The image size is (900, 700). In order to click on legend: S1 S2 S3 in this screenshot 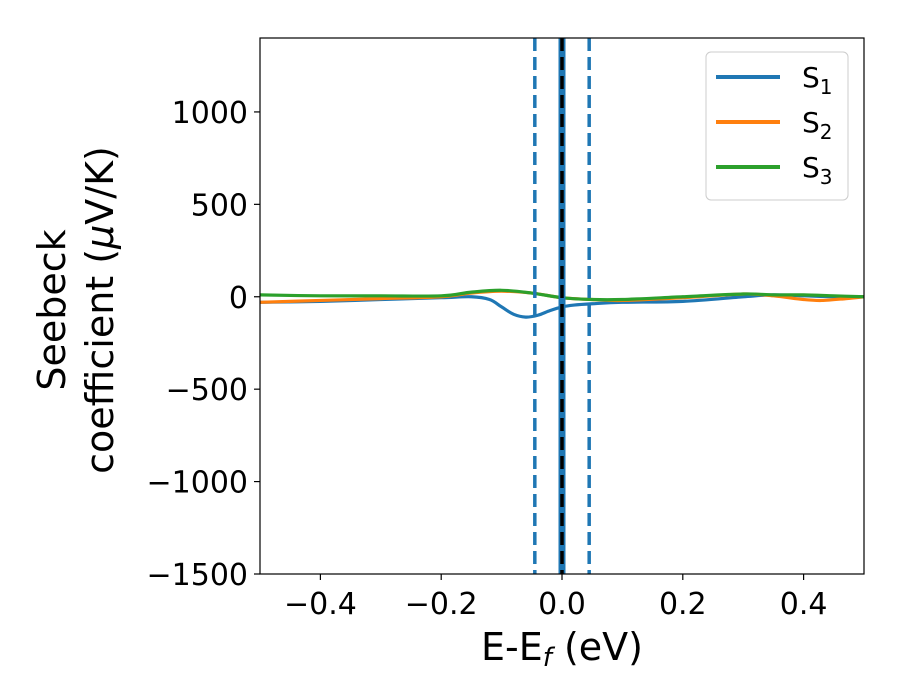, I will do `click(777, 126)`.